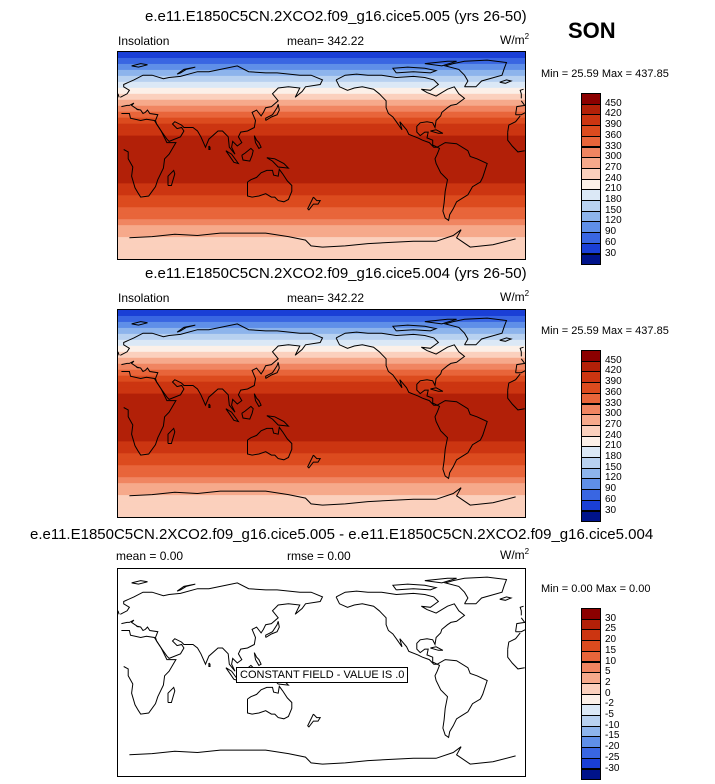 The width and height of the screenshot is (715, 784). What do you see at coordinates (321, 468) in the screenshot?
I see `lat-band--45` at bounding box center [321, 468].